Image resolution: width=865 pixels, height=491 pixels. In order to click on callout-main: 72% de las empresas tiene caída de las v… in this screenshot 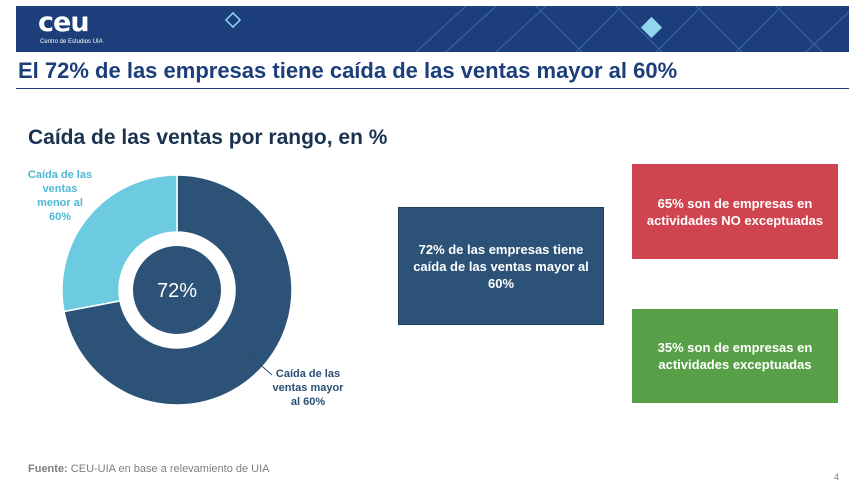, I will do `click(501, 266)`.